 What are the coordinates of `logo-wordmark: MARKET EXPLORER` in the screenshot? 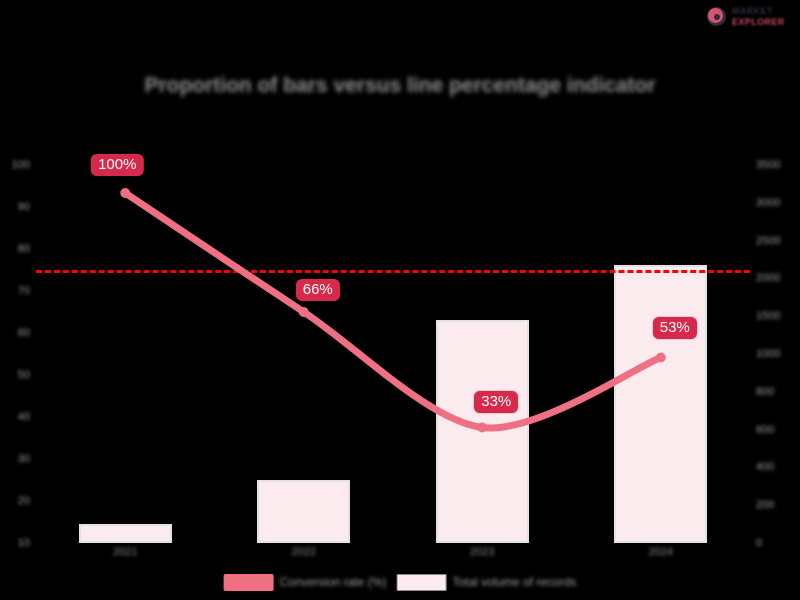 It's located at (758, 17).